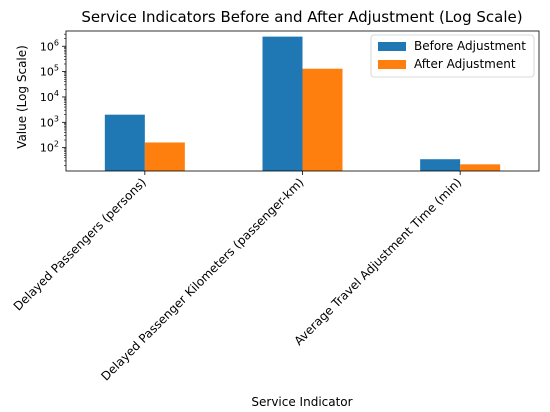 The width and height of the screenshot is (550, 412). Describe the element at coordinates (470, 46) in the screenshot. I see `legend-label-0: Before Adjustment` at that location.